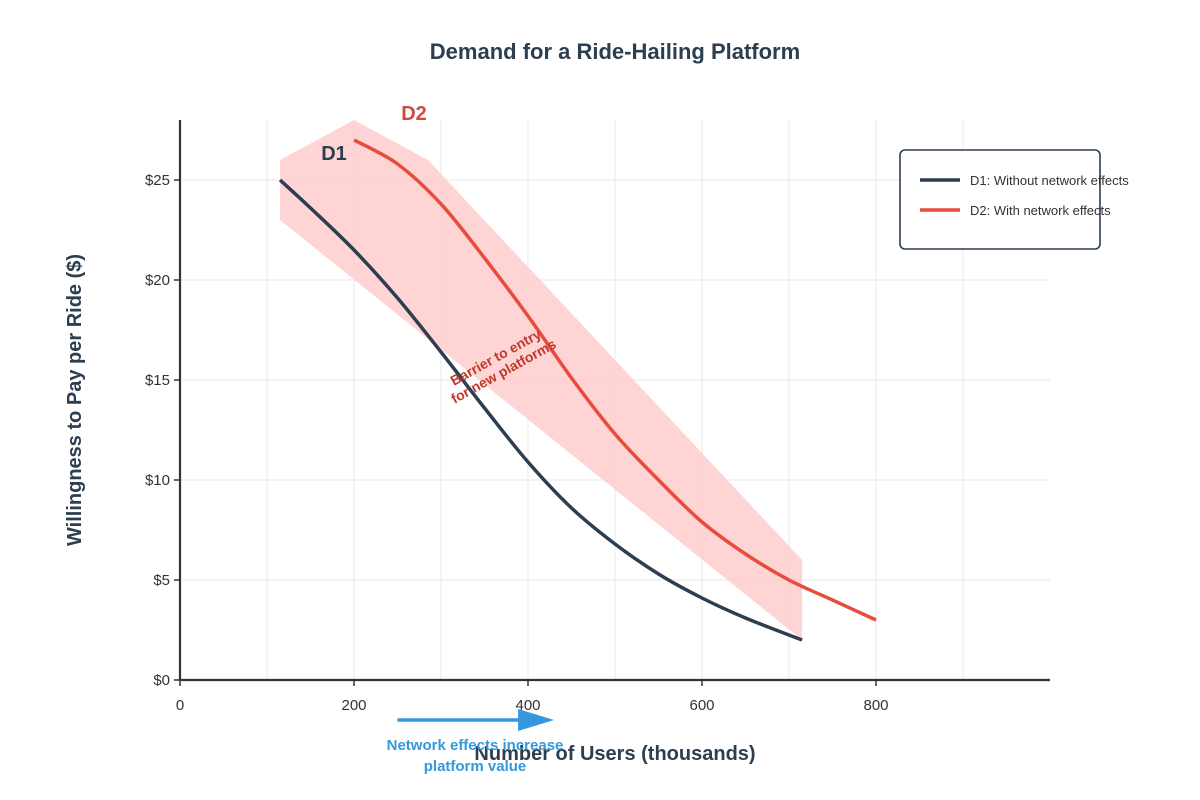 Image resolution: width=1200 pixels, height=800 pixels. I want to click on network-annotation-line1: Network effects increase, so click(475, 745).